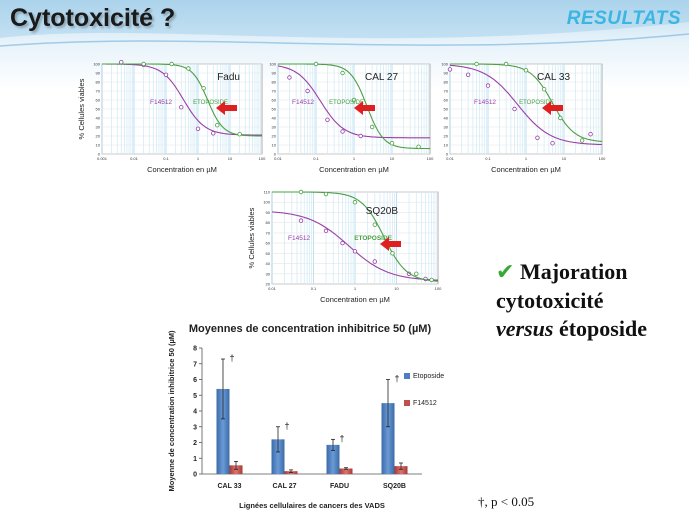 This screenshot has width=689, height=517. What do you see at coordinates (274, 100) in the screenshot?
I see `y-tick-label: 60` at bounding box center [274, 100].